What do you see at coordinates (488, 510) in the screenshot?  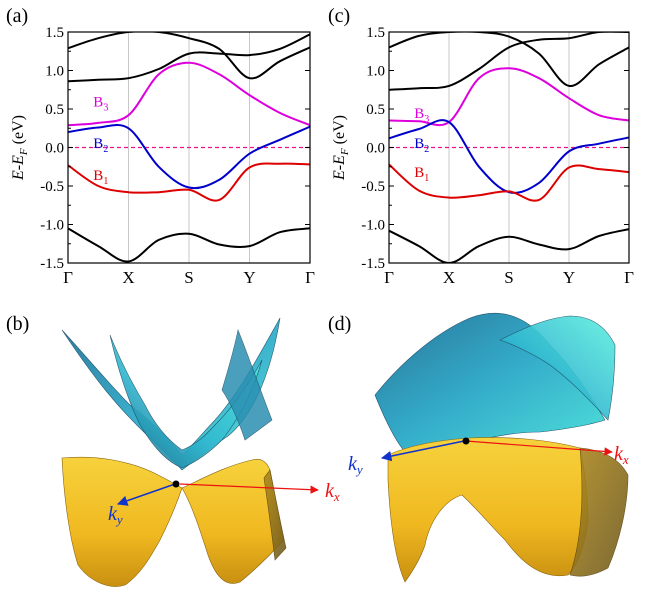 I see `lower-surface-main-d` at bounding box center [488, 510].